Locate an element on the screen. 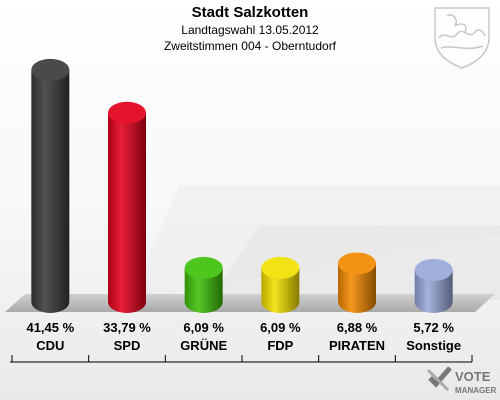 The height and width of the screenshot is (400, 500). category-labels-group: CDU SPD GRÜNE FDP PIRATEN Sonstige is located at coordinates (248, 345).